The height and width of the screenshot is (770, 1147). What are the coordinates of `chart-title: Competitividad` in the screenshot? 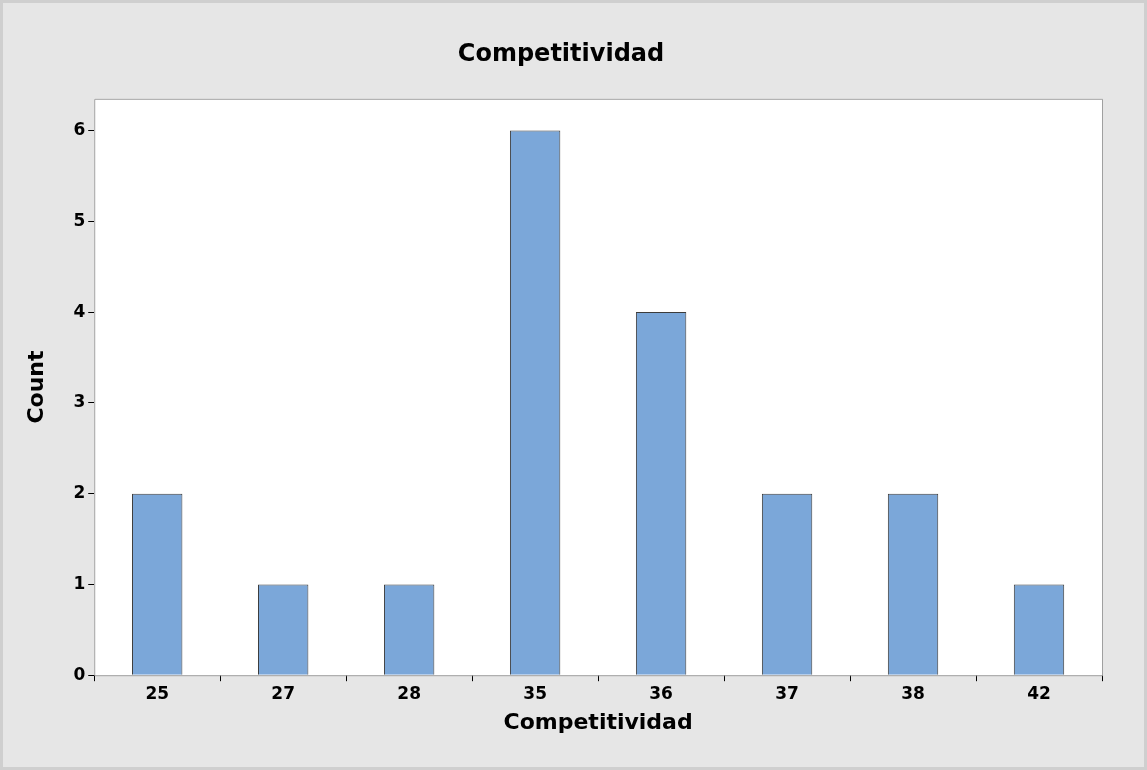 It's located at (561, 52).